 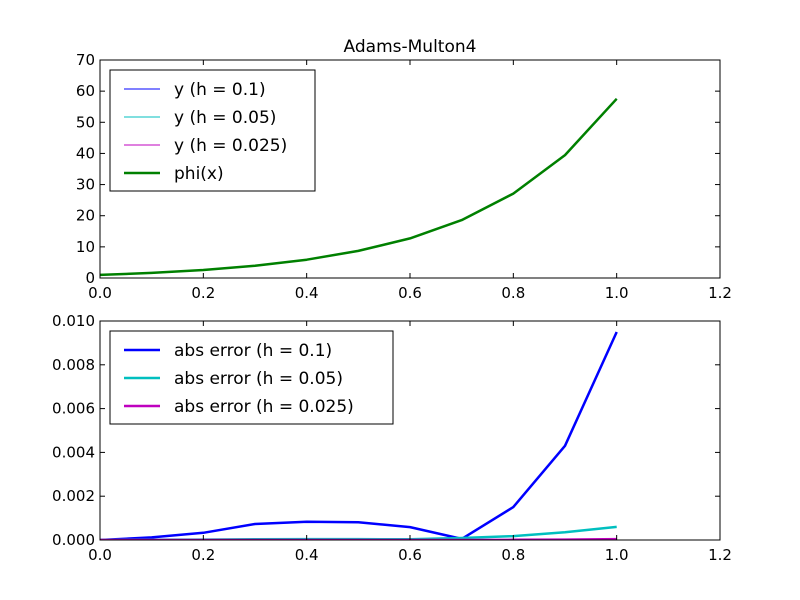 What do you see at coordinates (85, 60) in the screenshot?
I see `y-tick-label: 70` at bounding box center [85, 60].